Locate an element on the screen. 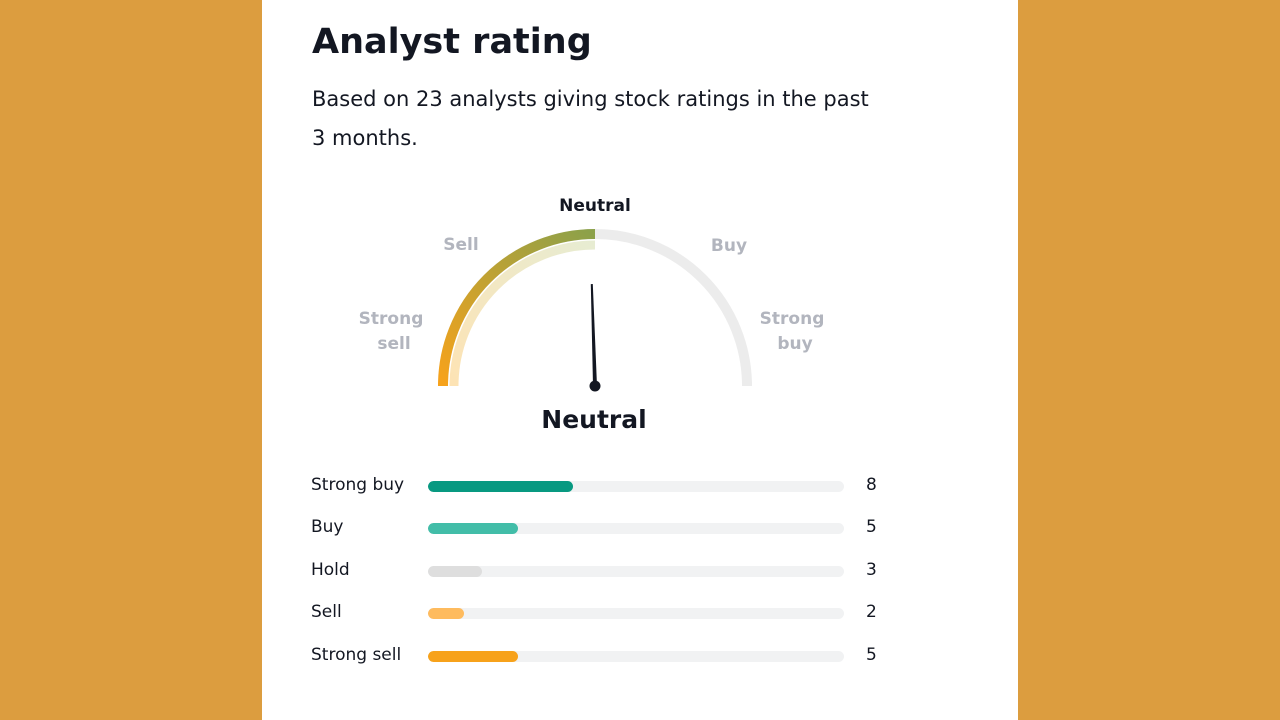  rating-row-label: Strong buy is located at coordinates (358, 485).